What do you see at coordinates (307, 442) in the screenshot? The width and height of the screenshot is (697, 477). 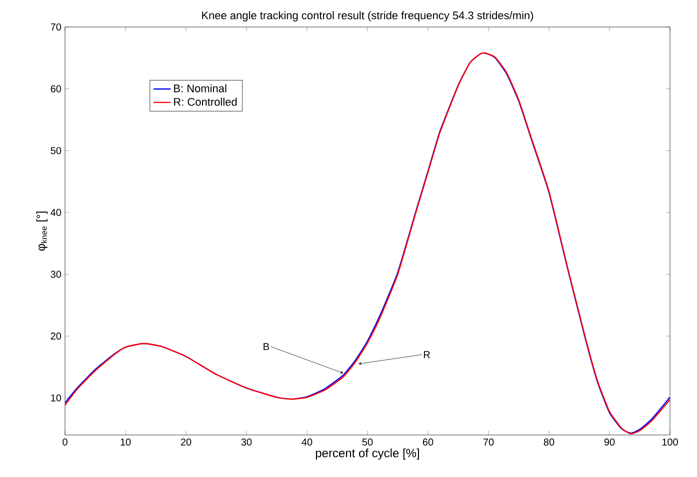 I see `x-tick-label: 40` at bounding box center [307, 442].